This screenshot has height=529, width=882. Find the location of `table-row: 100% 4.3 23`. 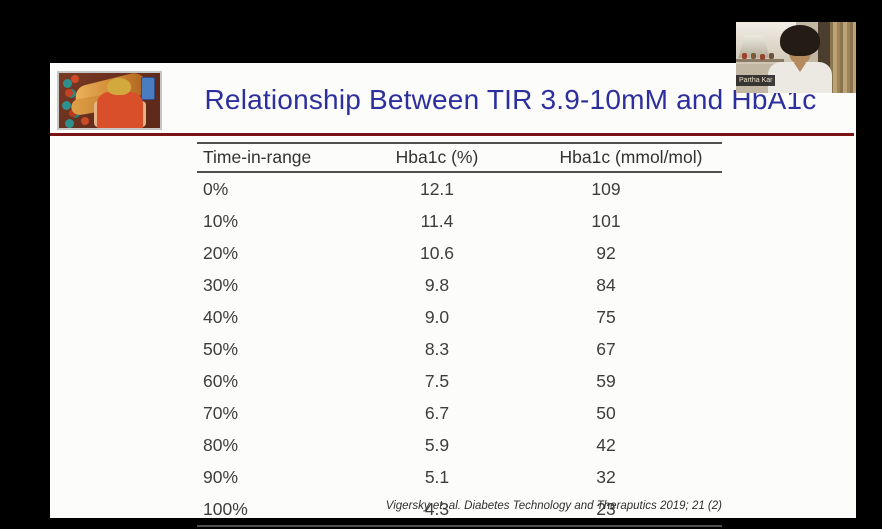

table-row: 100% 4.3 23 is located at coordinates (459, 509).